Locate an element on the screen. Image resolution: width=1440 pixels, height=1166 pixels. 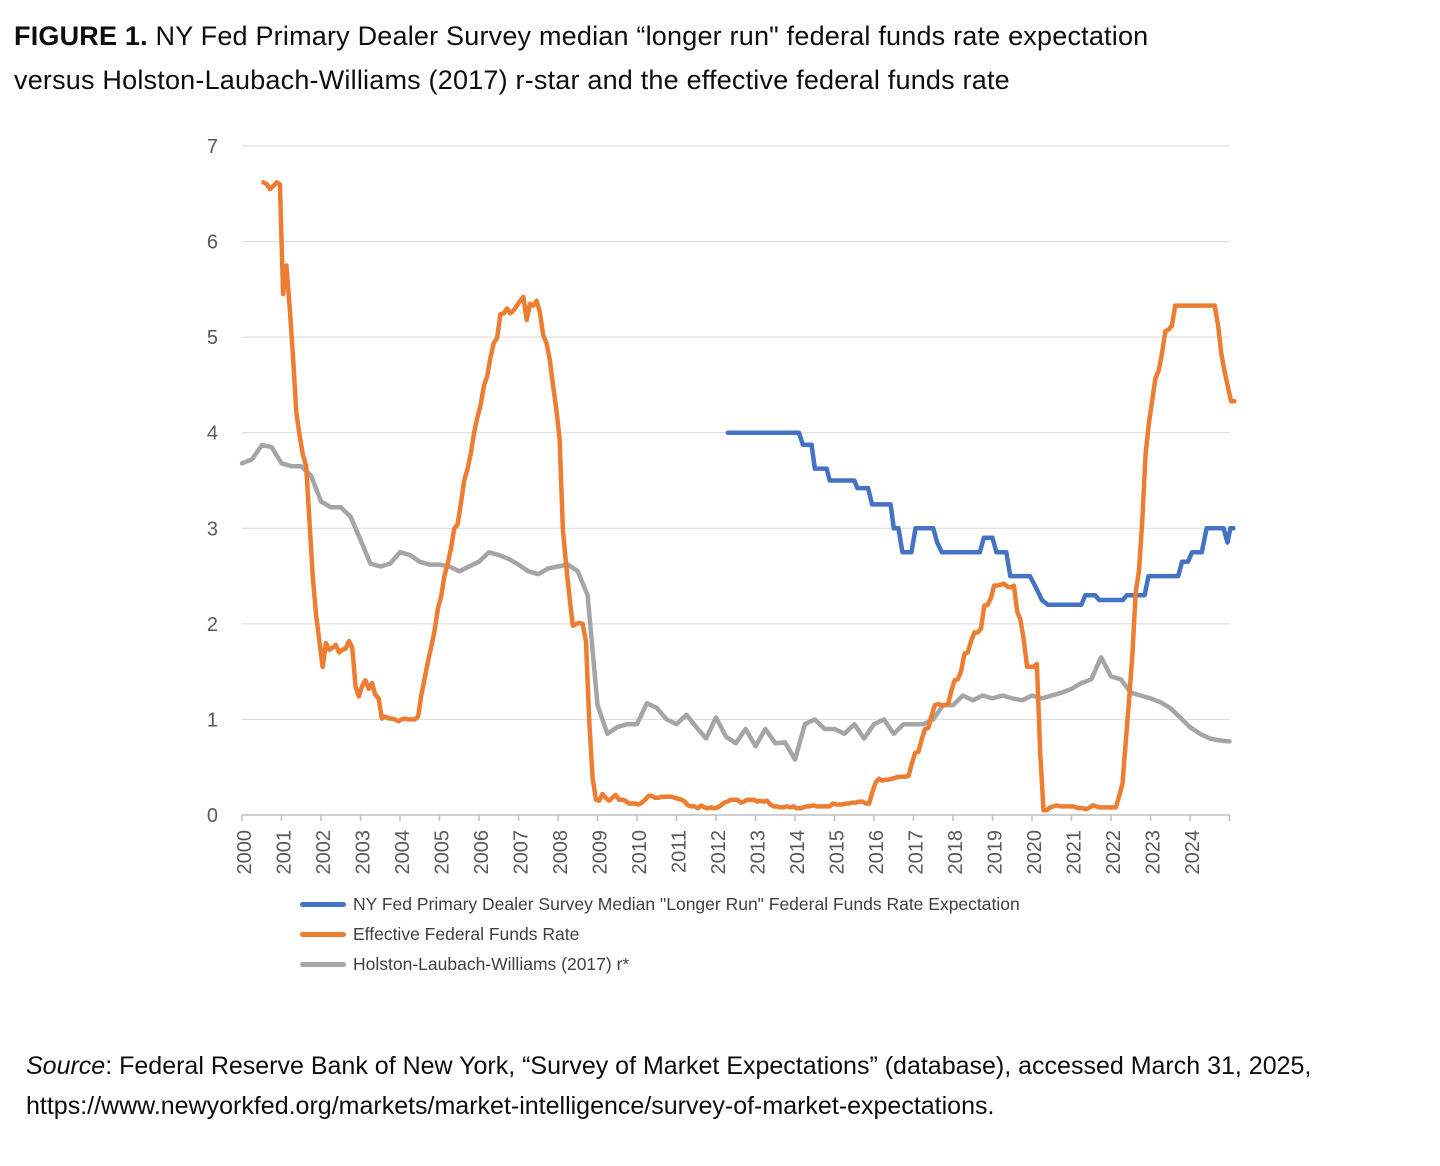
x-axis-tick-label: 2001 is located at coordinates (285, 852).